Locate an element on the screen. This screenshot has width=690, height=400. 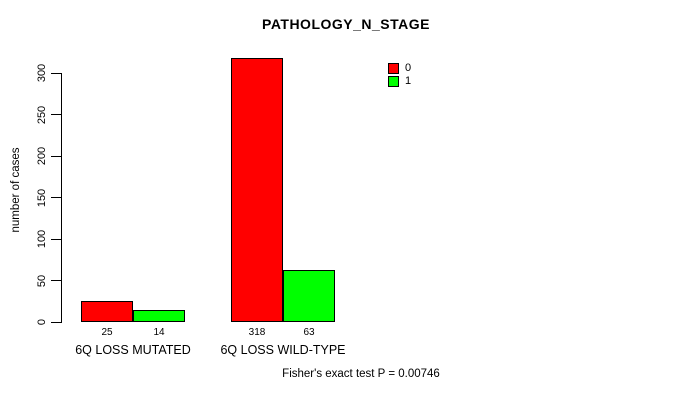
legend-entry: 0 is located at coordinates (399, 68).